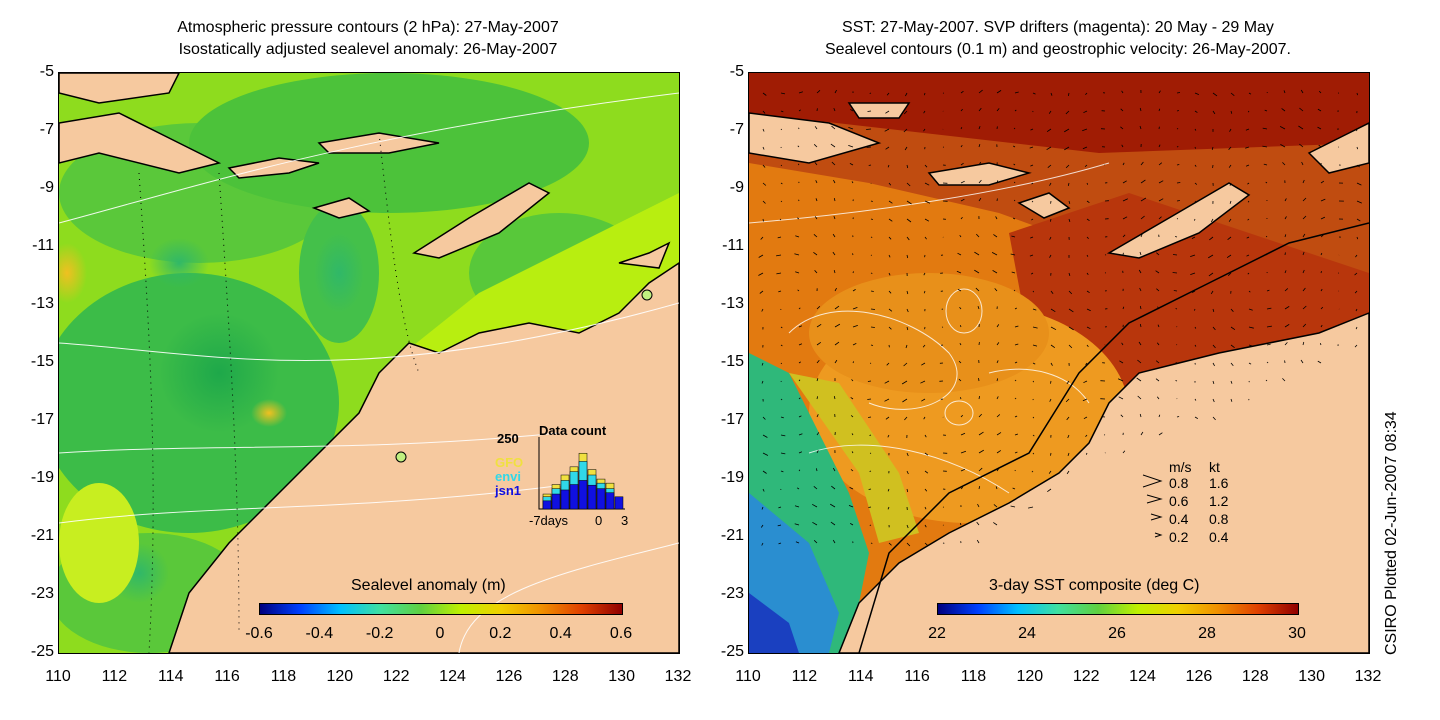  What do you see at coordinates (42, 651) in the screenshot?
I see `left-ytick: -25` at bounding box center [42, 651].